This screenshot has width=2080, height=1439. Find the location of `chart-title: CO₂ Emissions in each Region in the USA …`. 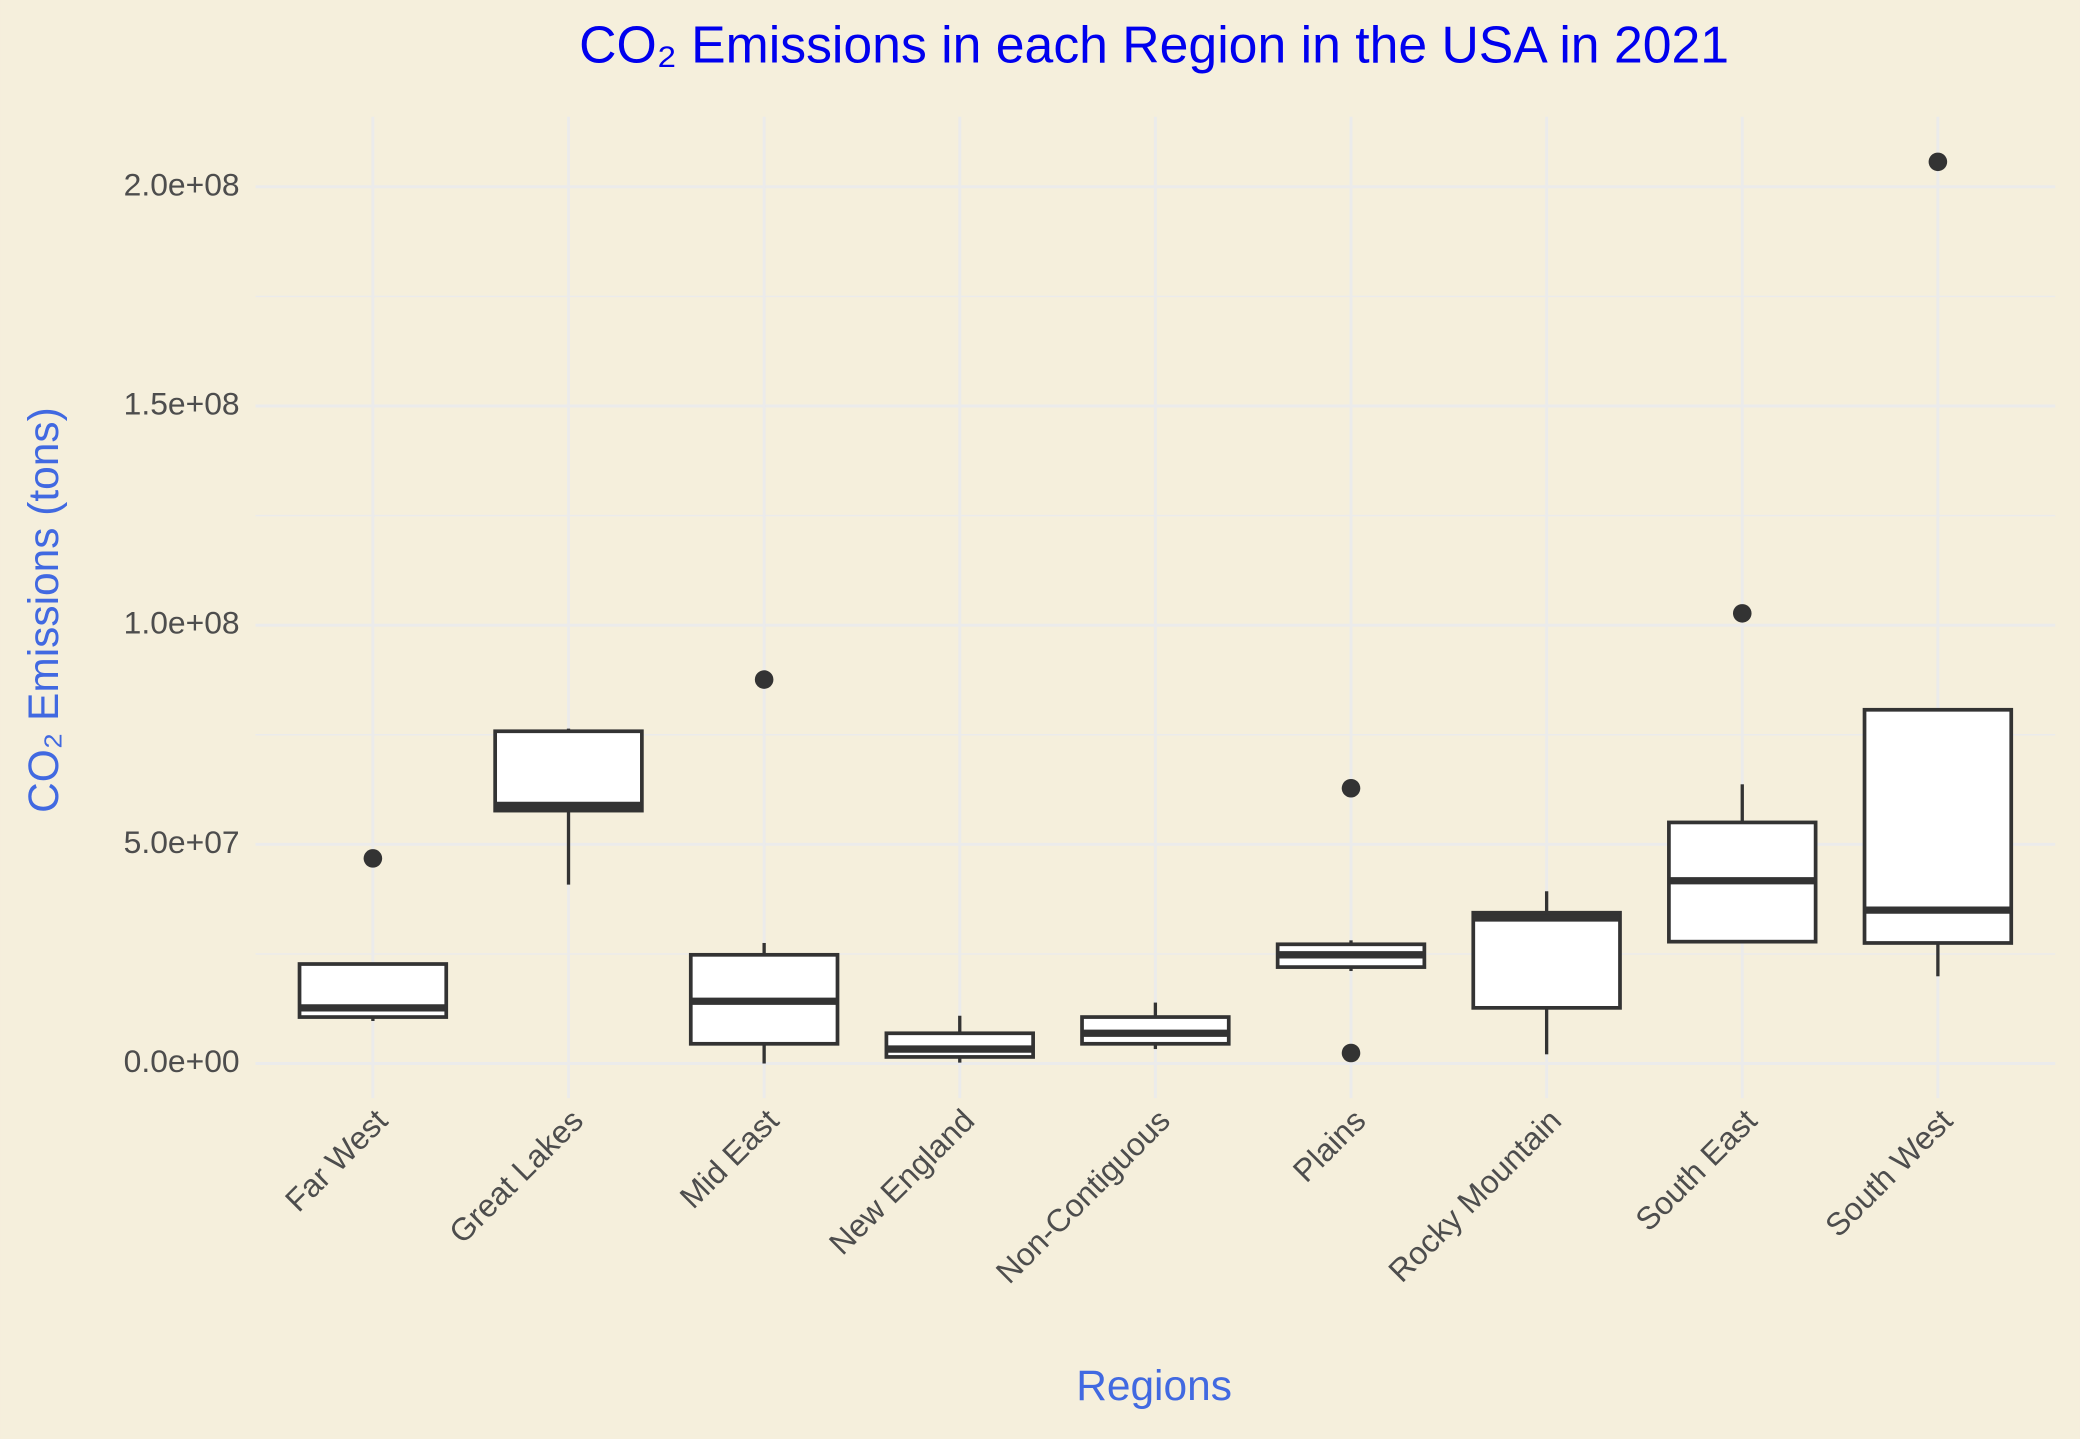

chart-title: CO₂ Emissions in each Region in the USA … is located at coordinates (1154, 45).